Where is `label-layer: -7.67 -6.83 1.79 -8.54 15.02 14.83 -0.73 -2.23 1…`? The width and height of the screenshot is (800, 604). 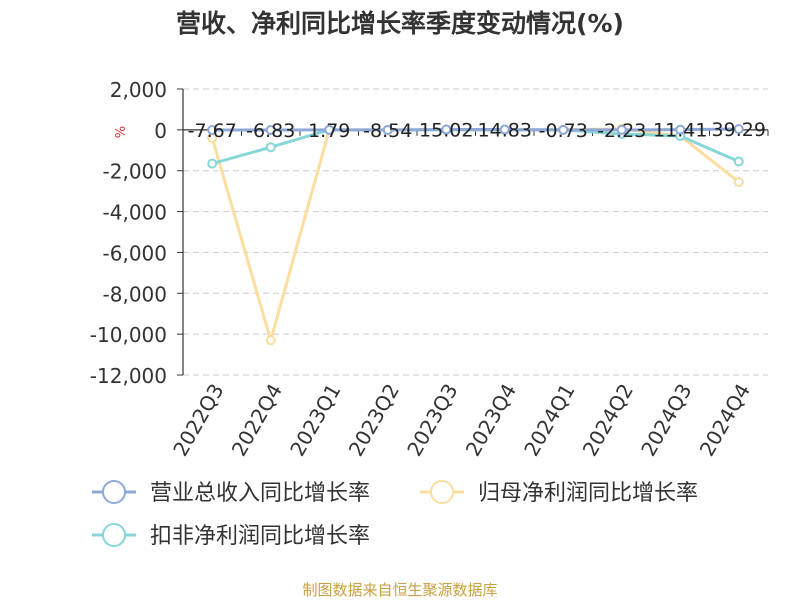
label-layer: -7.67 -6.83 1.79 -8.54 15.02 14.83 -0.73 -2.23 1… is located at coordinates (477, 130).